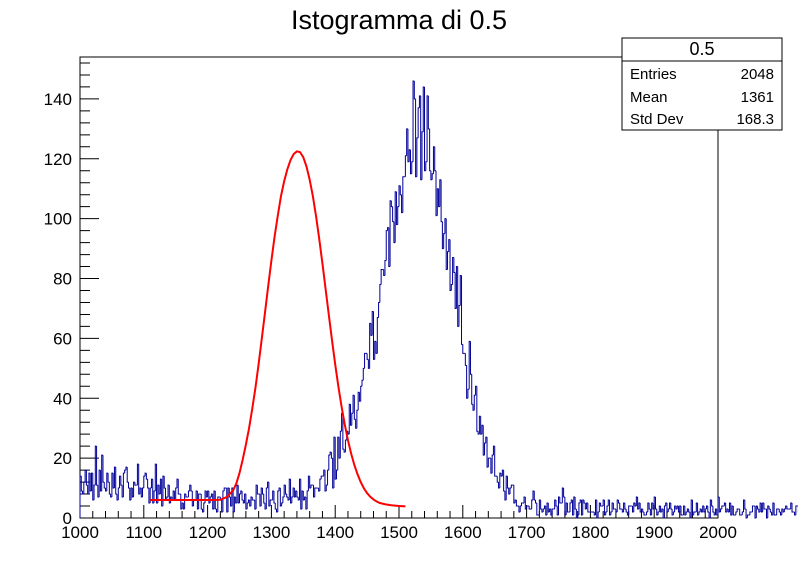 The width and height of the screenshot is (798, 576). I want to click on x-tick-label: 1000, so click(80, 532).